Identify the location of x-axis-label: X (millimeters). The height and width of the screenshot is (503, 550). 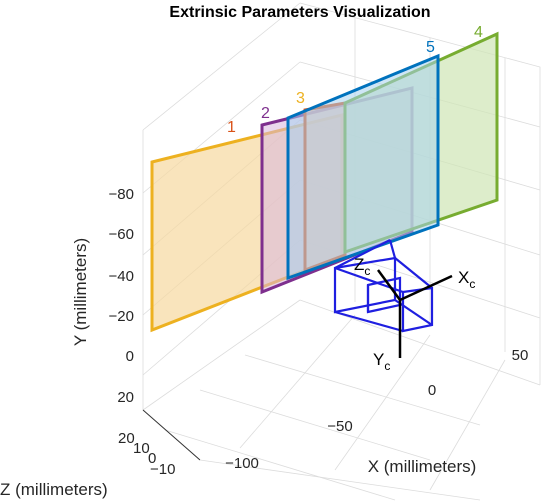
(422, 466).